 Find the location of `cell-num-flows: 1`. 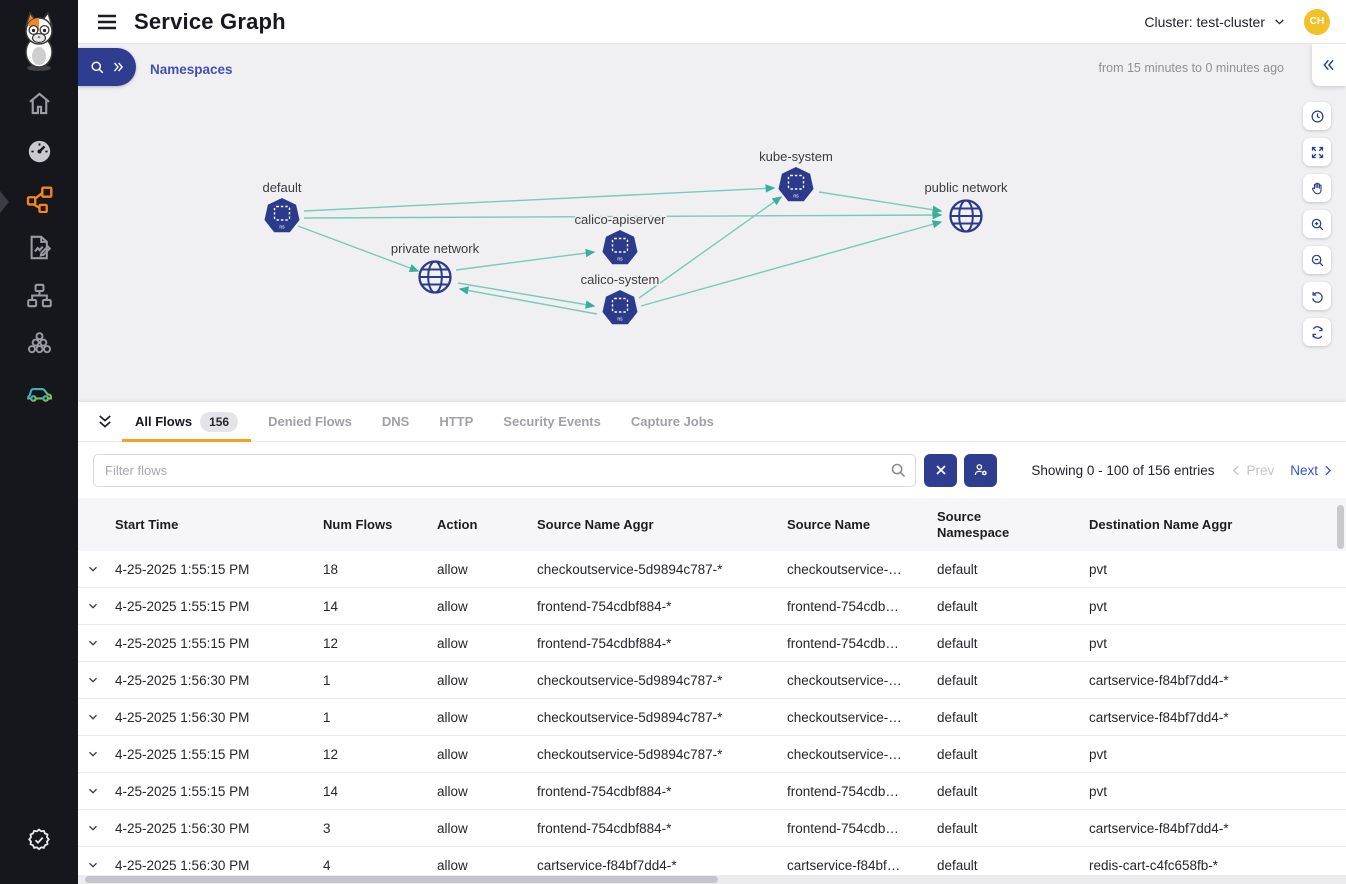

cell-num-flows: 1 is located at coordinates (327, 717).